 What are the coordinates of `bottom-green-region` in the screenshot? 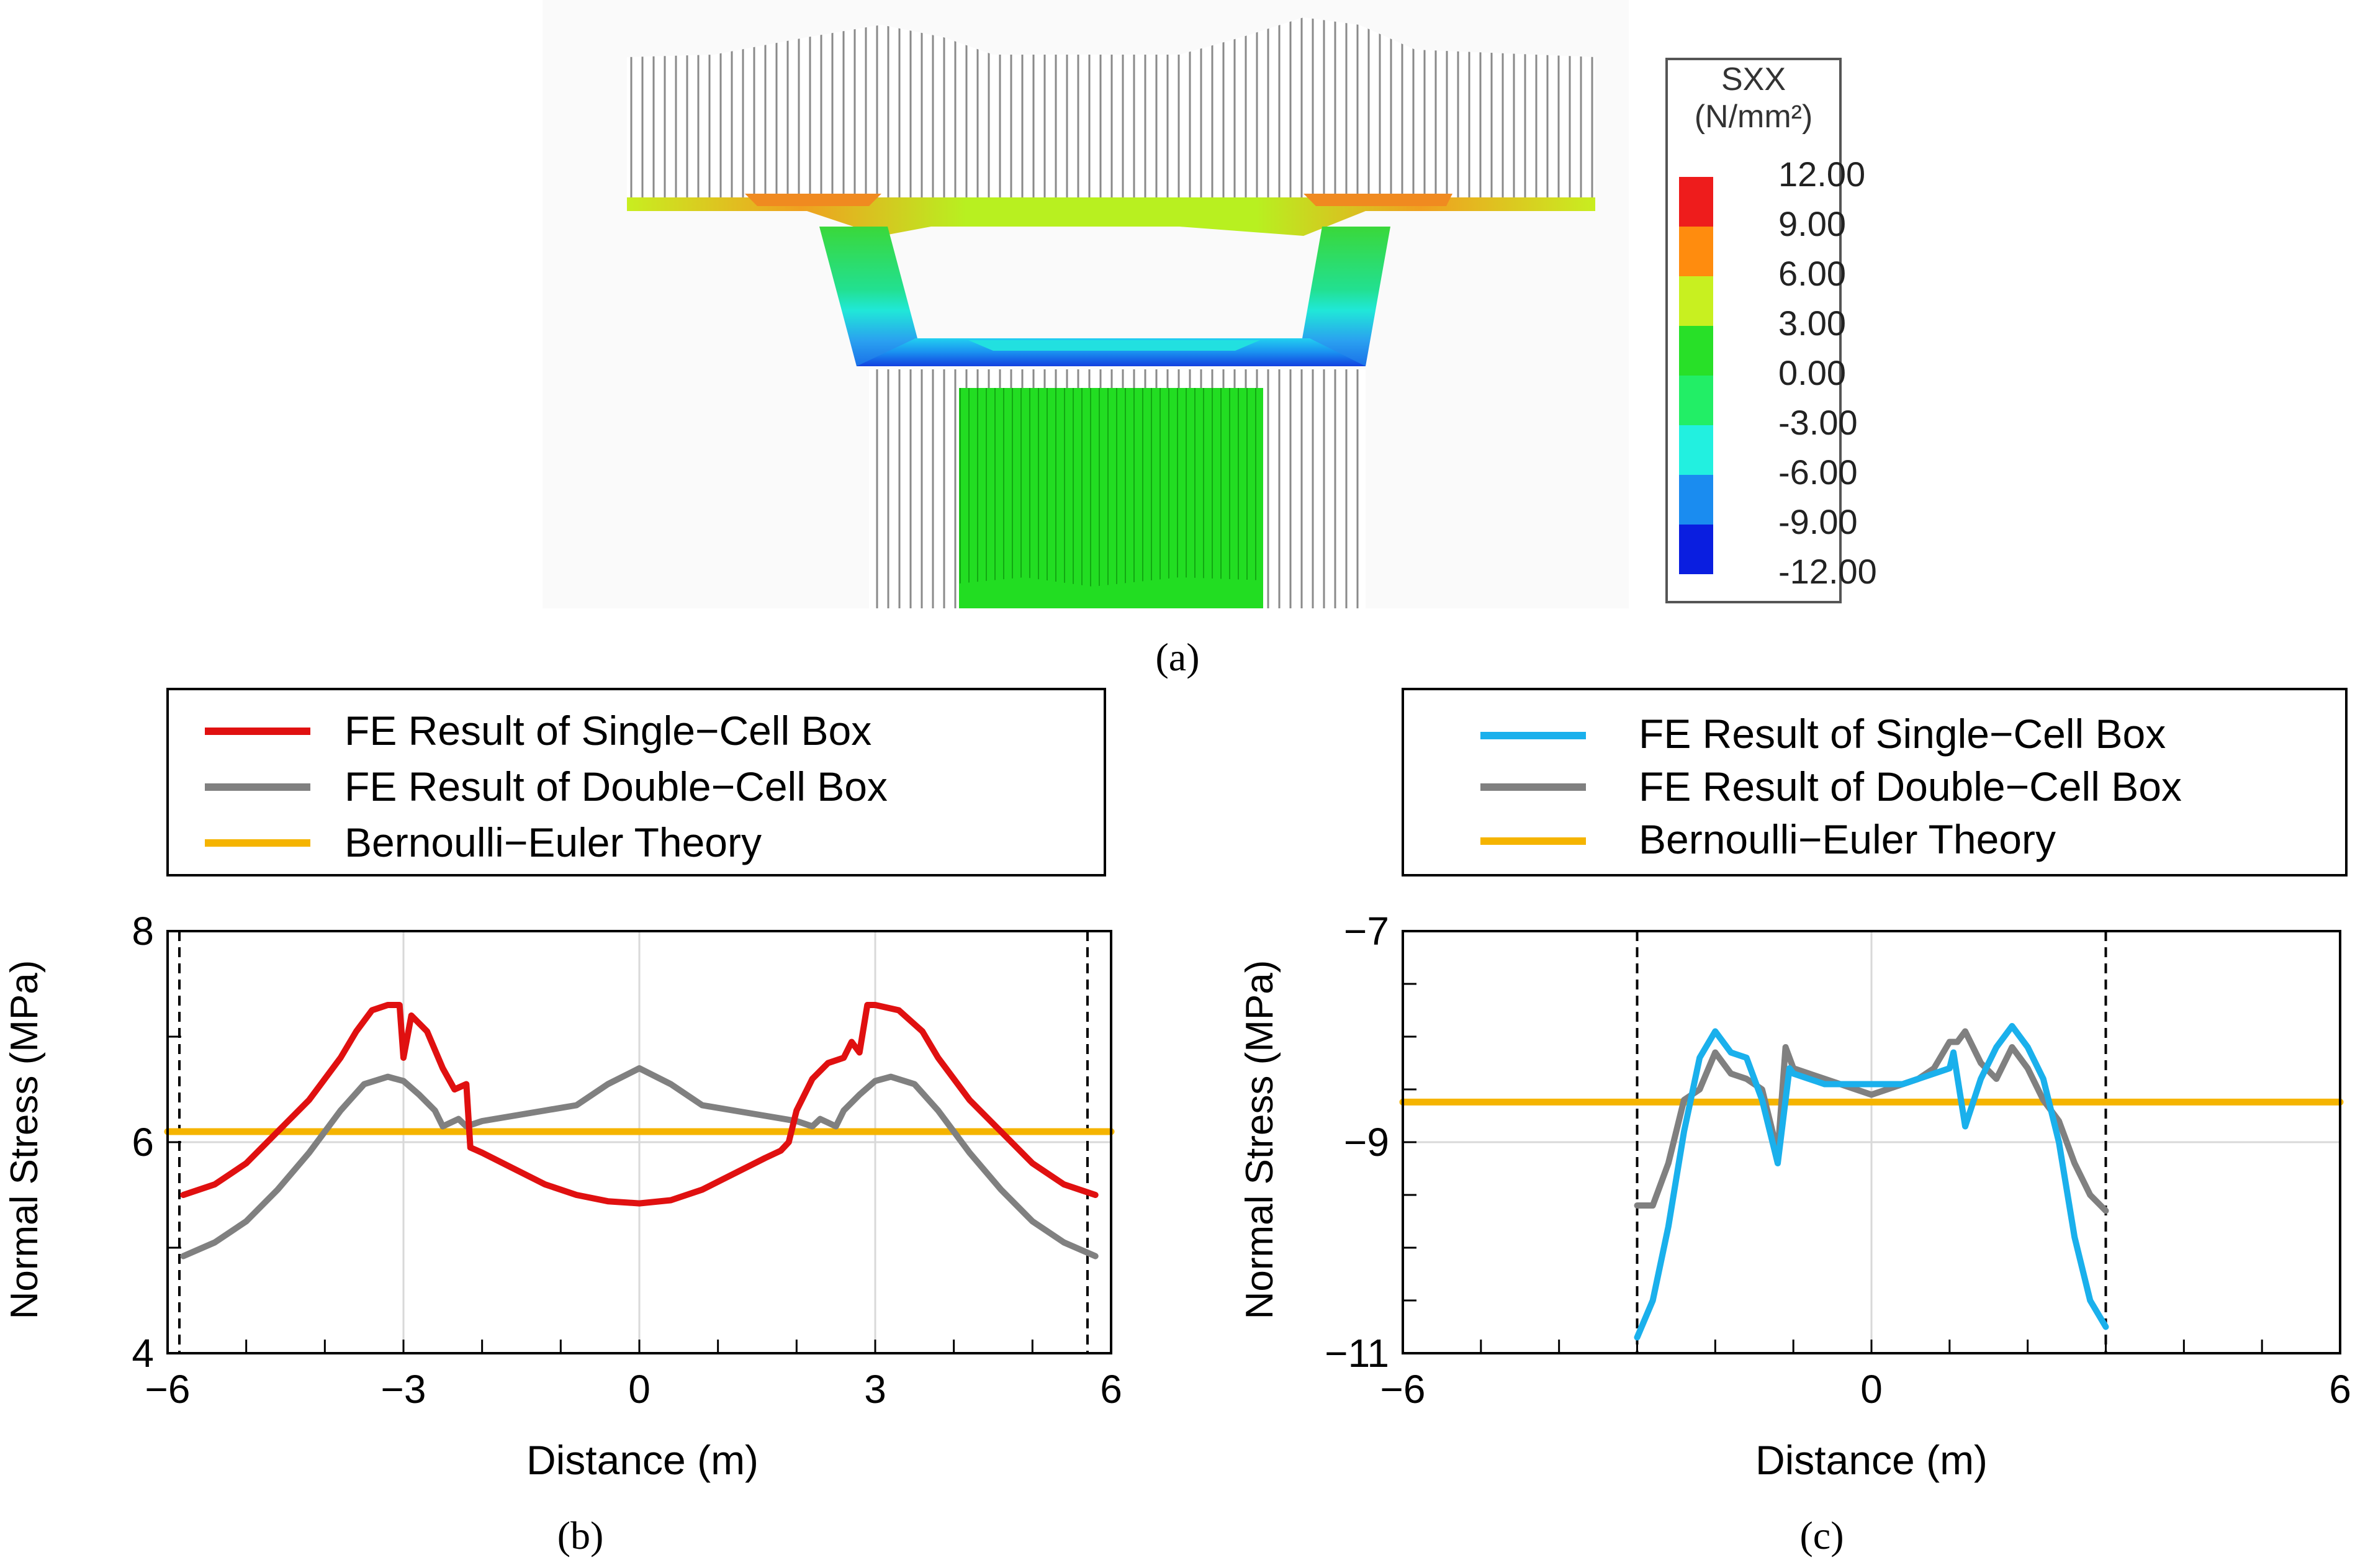 It's located at (1111, 498).